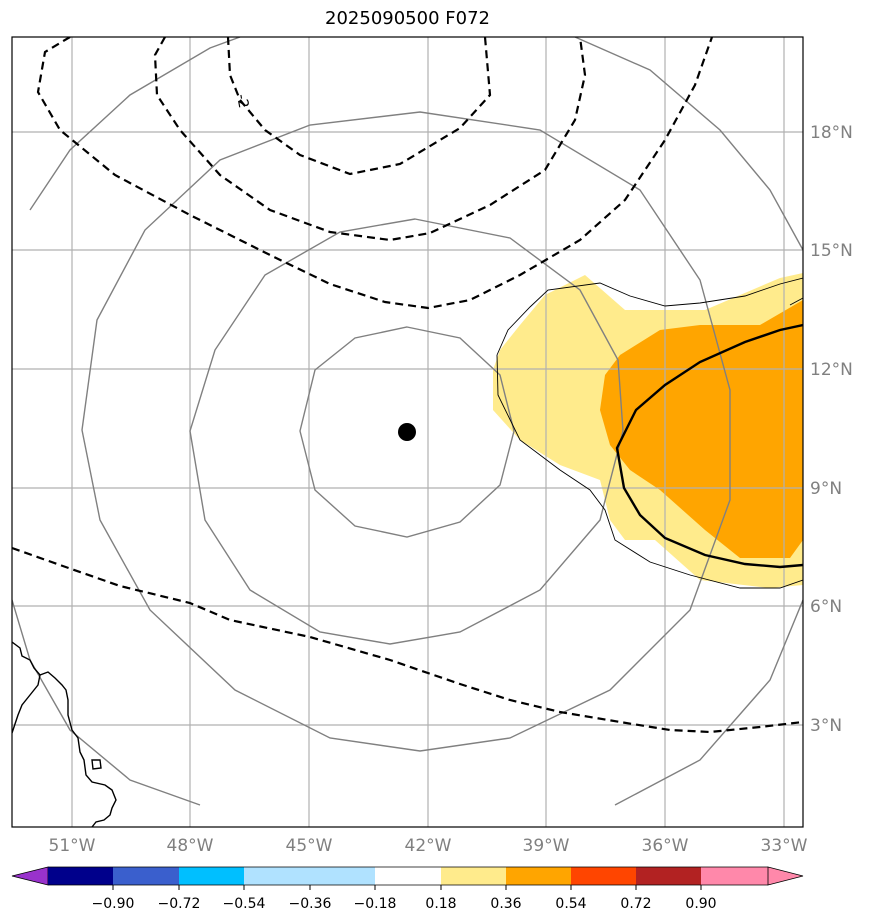  What do you see at coordinates (785, 876) in the screenshot?
I see `colorbar-over-extension` at bounding box center [785, 876].